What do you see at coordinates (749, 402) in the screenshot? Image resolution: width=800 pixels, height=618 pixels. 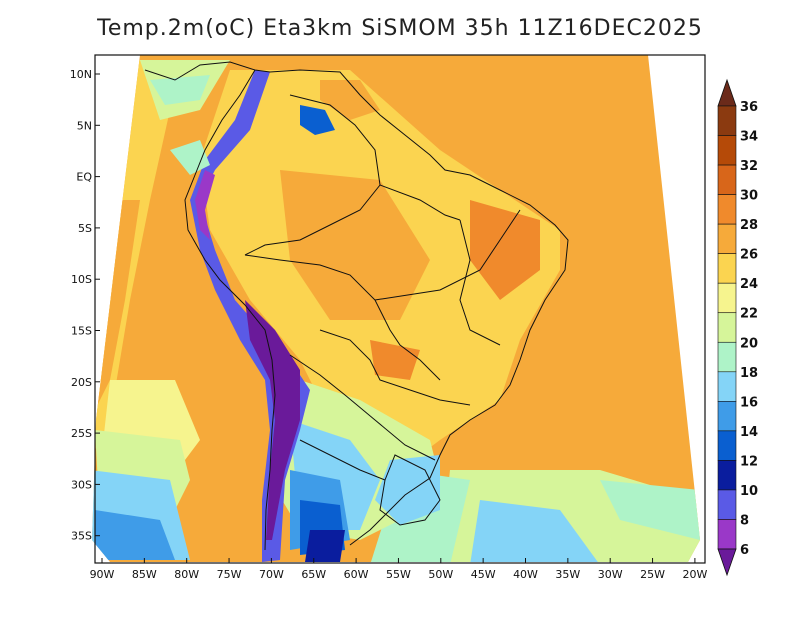 I see `colorbar-label: 16` at bounding box center [749, 402].